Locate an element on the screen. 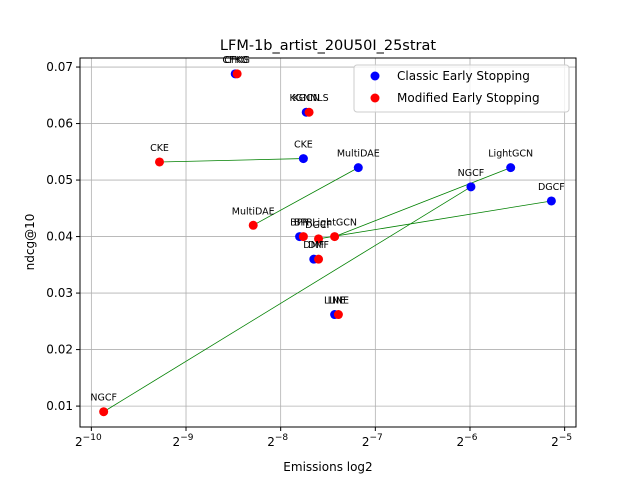 This screenshot has height=480, width=640. y-tick-label: 0.06 is located at coordinates (59, 124).